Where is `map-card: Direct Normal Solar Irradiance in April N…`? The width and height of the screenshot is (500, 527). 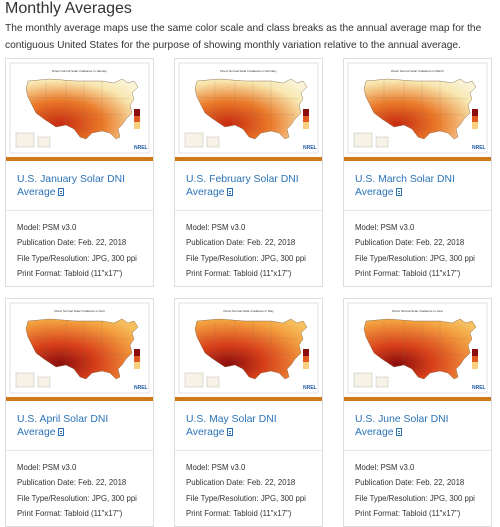
map-card: Direct Normal Solar Irradiance in April N… is located at coordinates (79, 412).